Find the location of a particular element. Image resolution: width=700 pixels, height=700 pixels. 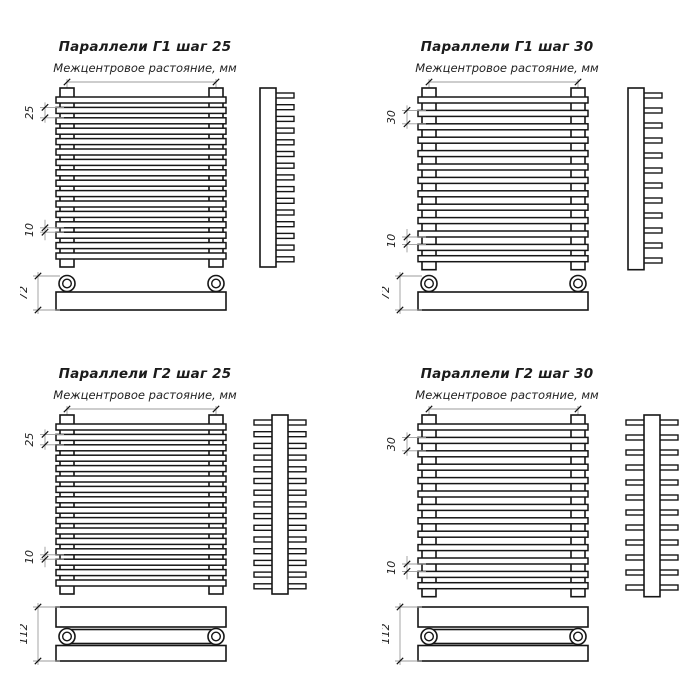

radiator-views-g1-25: 25 10 72 is located at coordinates (157, 196).